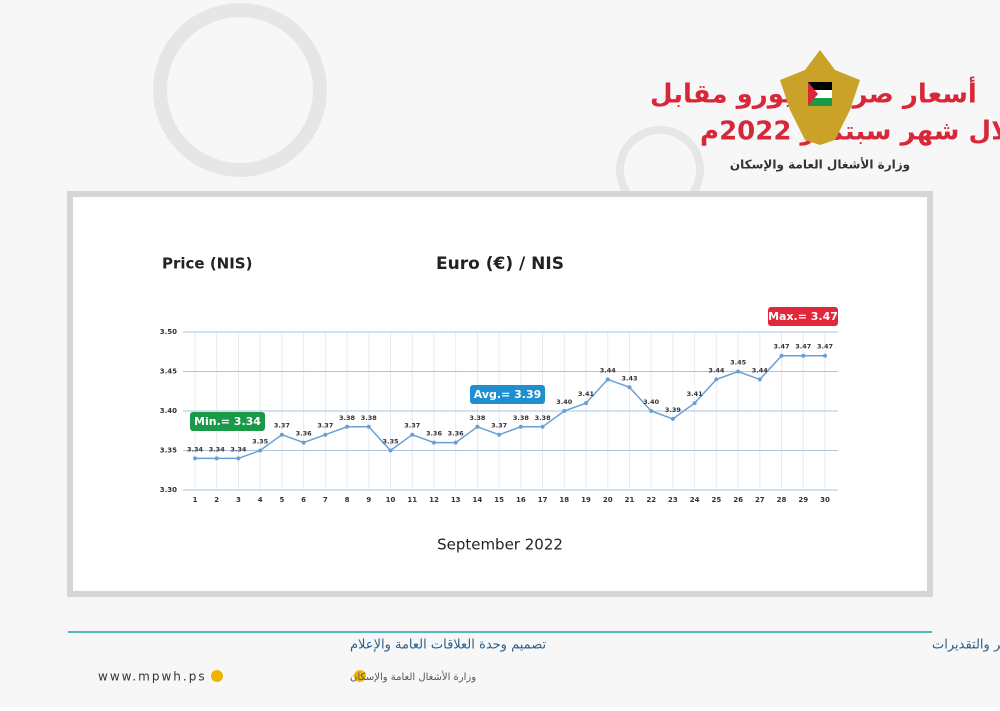 This screenshot has width=1000, height=711. Describe the element at coordinates (820, 97) in the screenshot. I see `logo` at that location.